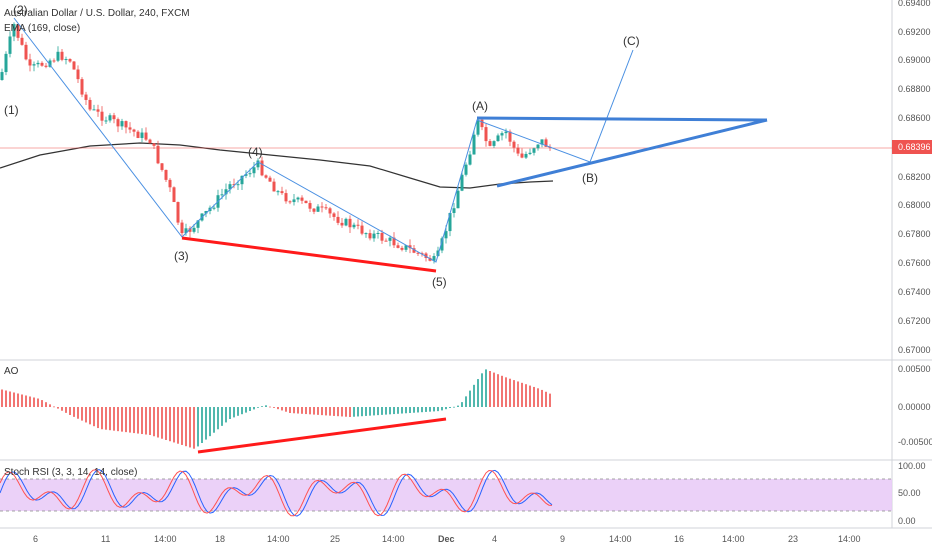 This screenshot has height=550, width=932. I want to click on ao-axis: 0.00500 0.00000 -0.00500, so click(915, 405).